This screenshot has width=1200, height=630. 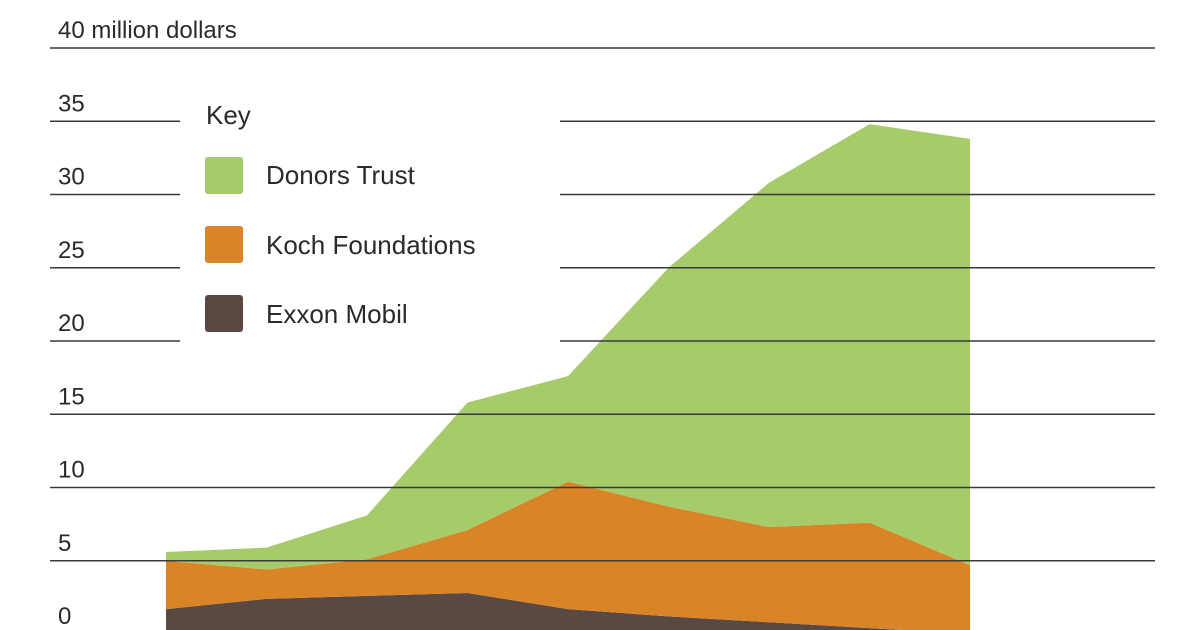 I want to click on legend-swatch-donors-trust, so click(x=224, y=175).